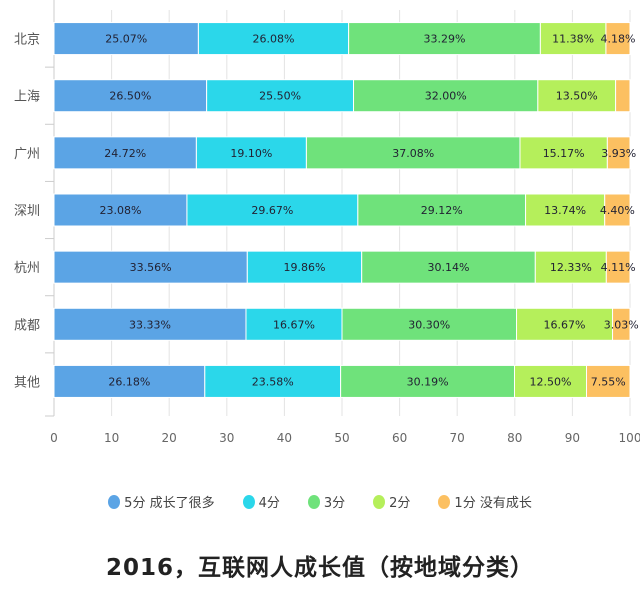  I want to click on data-label: 29.12%, so click(442, 210).